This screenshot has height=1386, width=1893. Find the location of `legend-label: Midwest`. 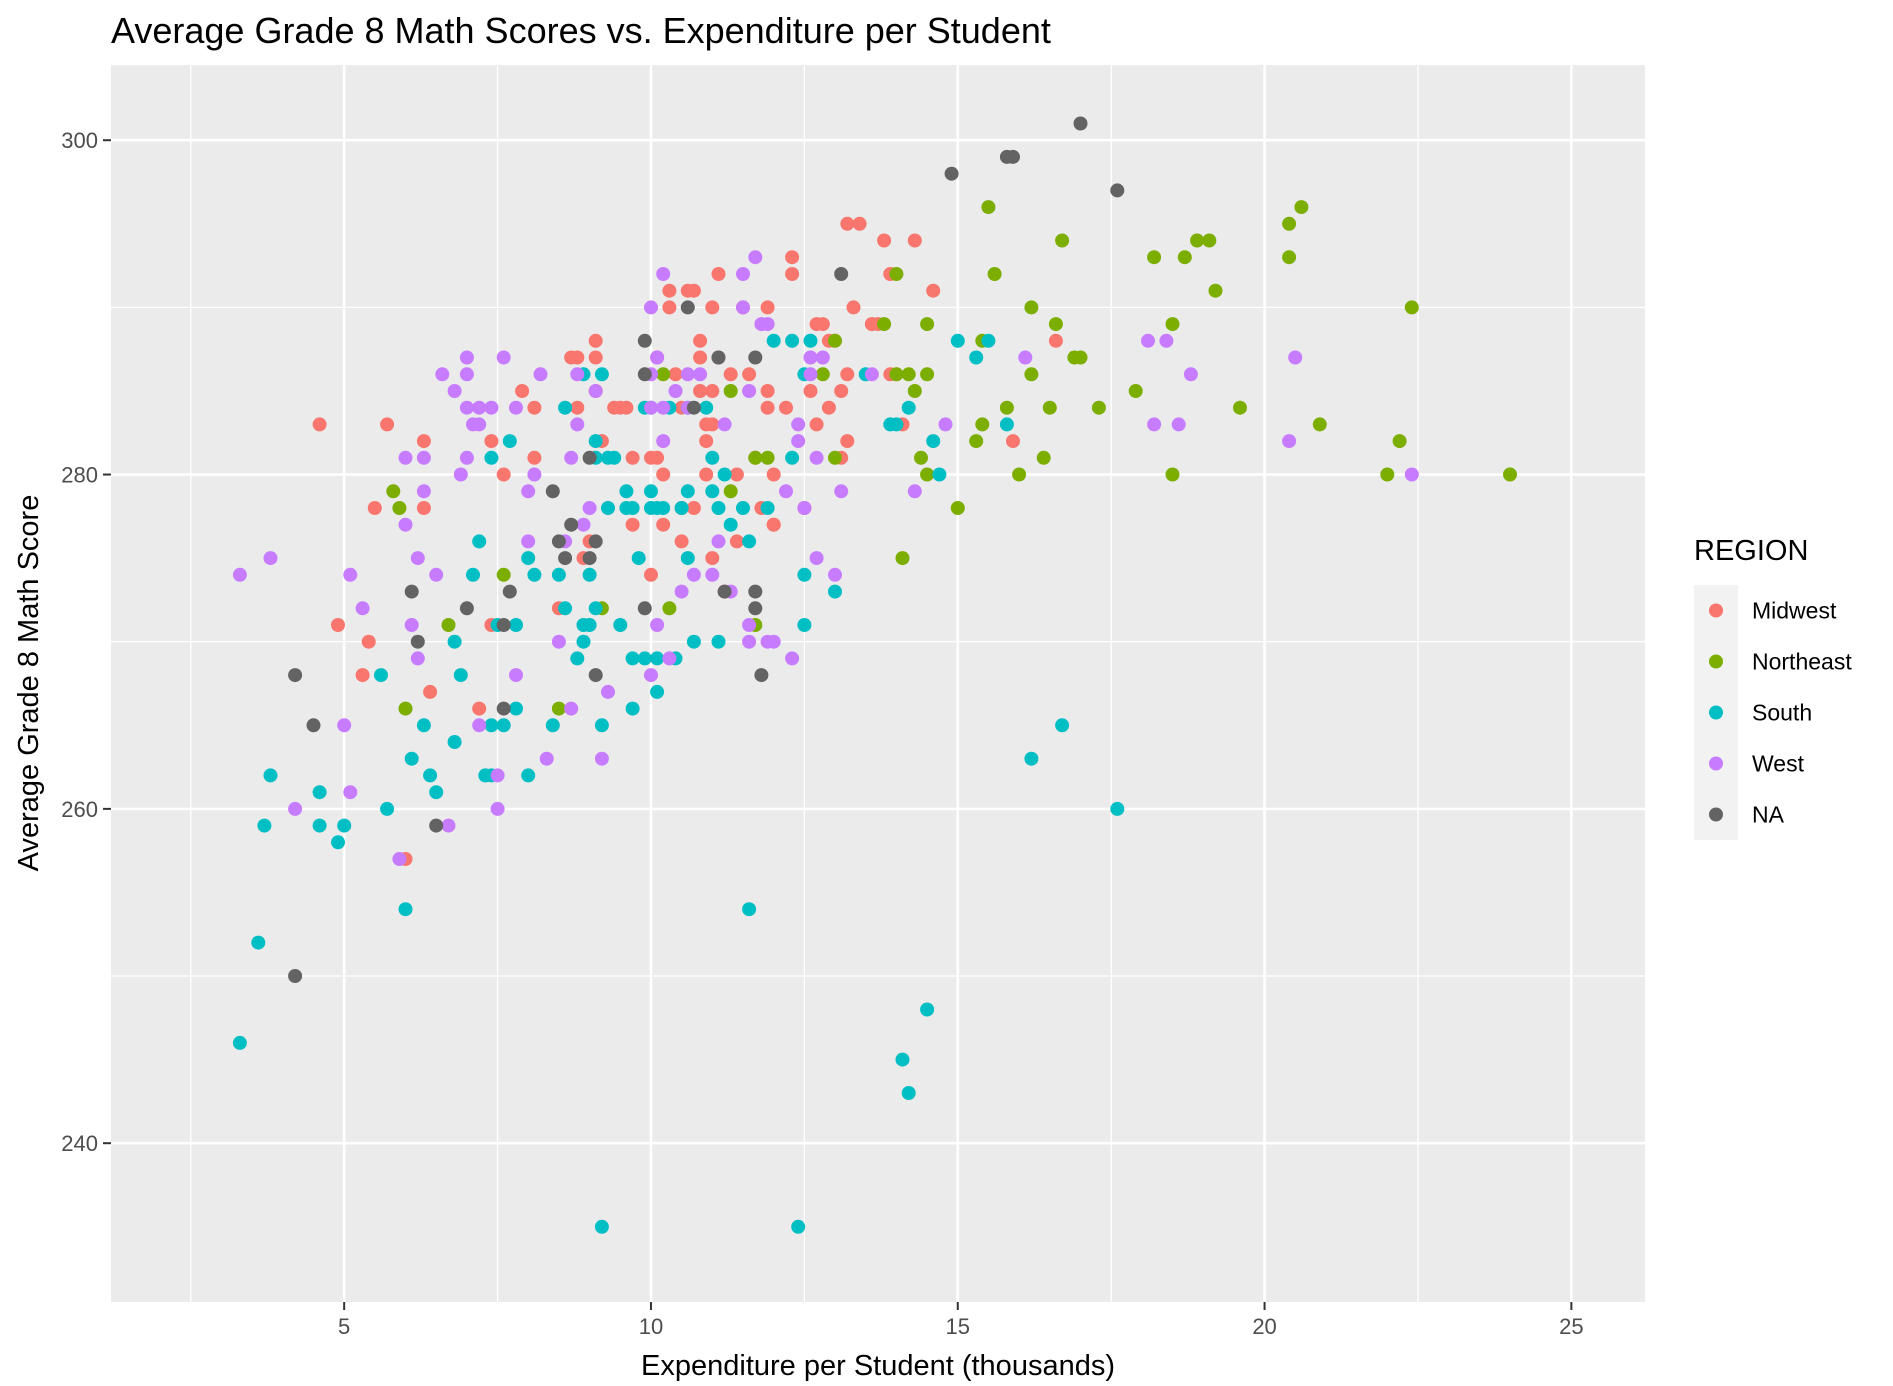

legend-label: Midwest is located at coordinates (1794, 611).